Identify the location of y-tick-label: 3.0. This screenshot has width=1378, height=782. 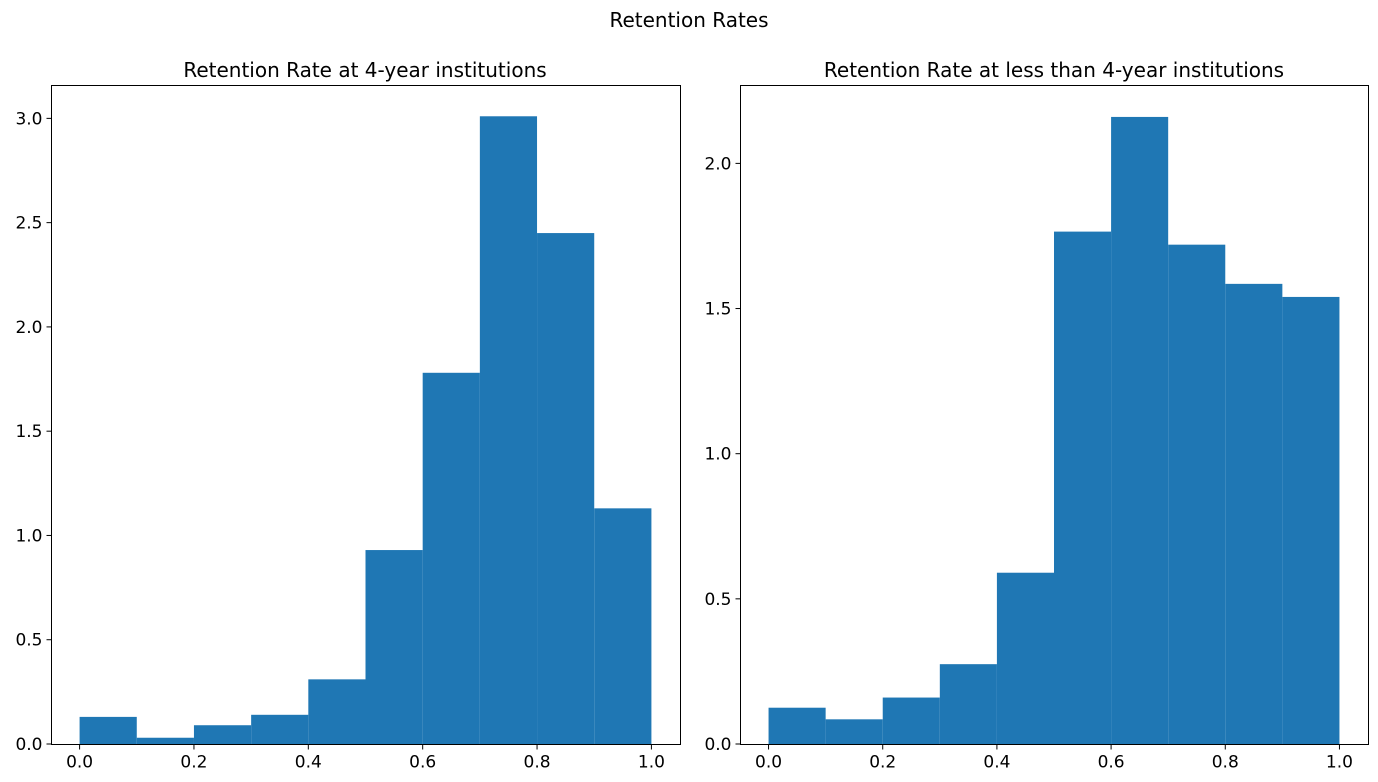
(28, 119).